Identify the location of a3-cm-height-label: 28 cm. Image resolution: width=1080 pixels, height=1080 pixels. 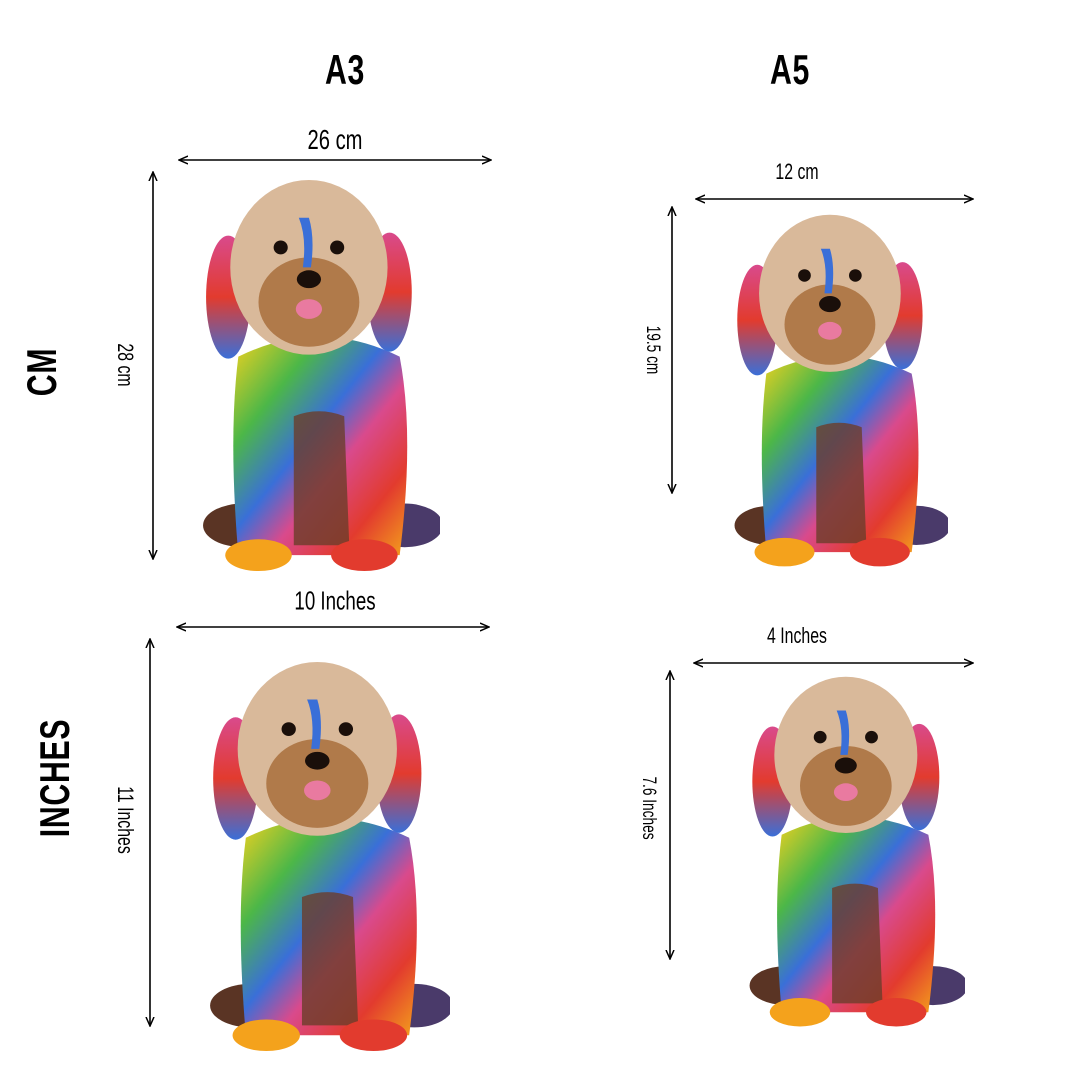
(125, 365).